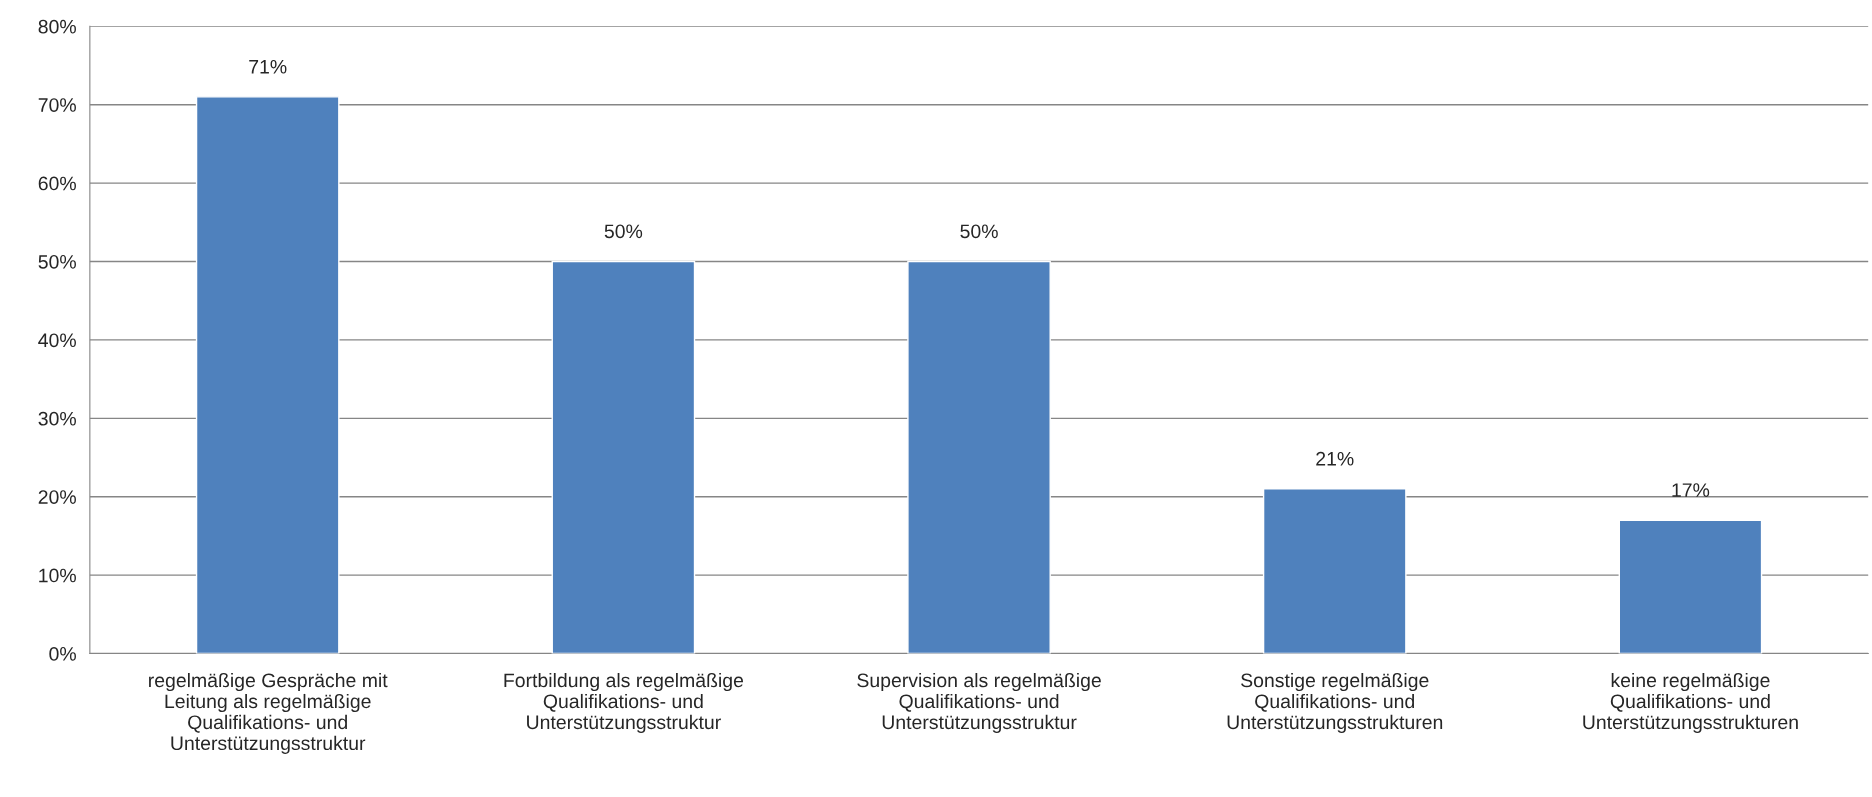 Image resolution: width=1872 pixels, height=797 pixels. What do you see at coordinates (57, 575) in the screenshot?
I see `y-tick-label: 10%` at bounding box center [57, 575].